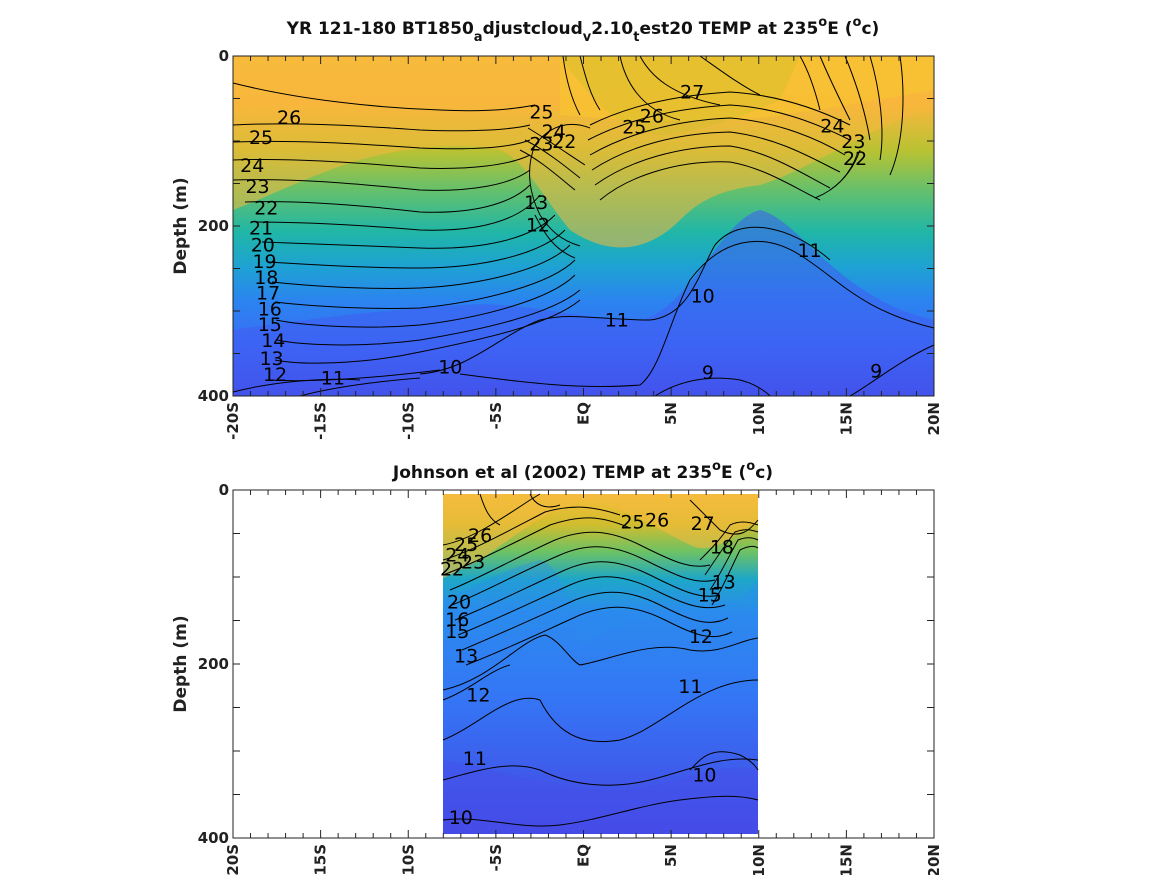 The image size is (1167, 875). What do you see at coordinates (264, 262) in the screenshot?
I see `contour-label: 19` at bounding box center [264, 262].